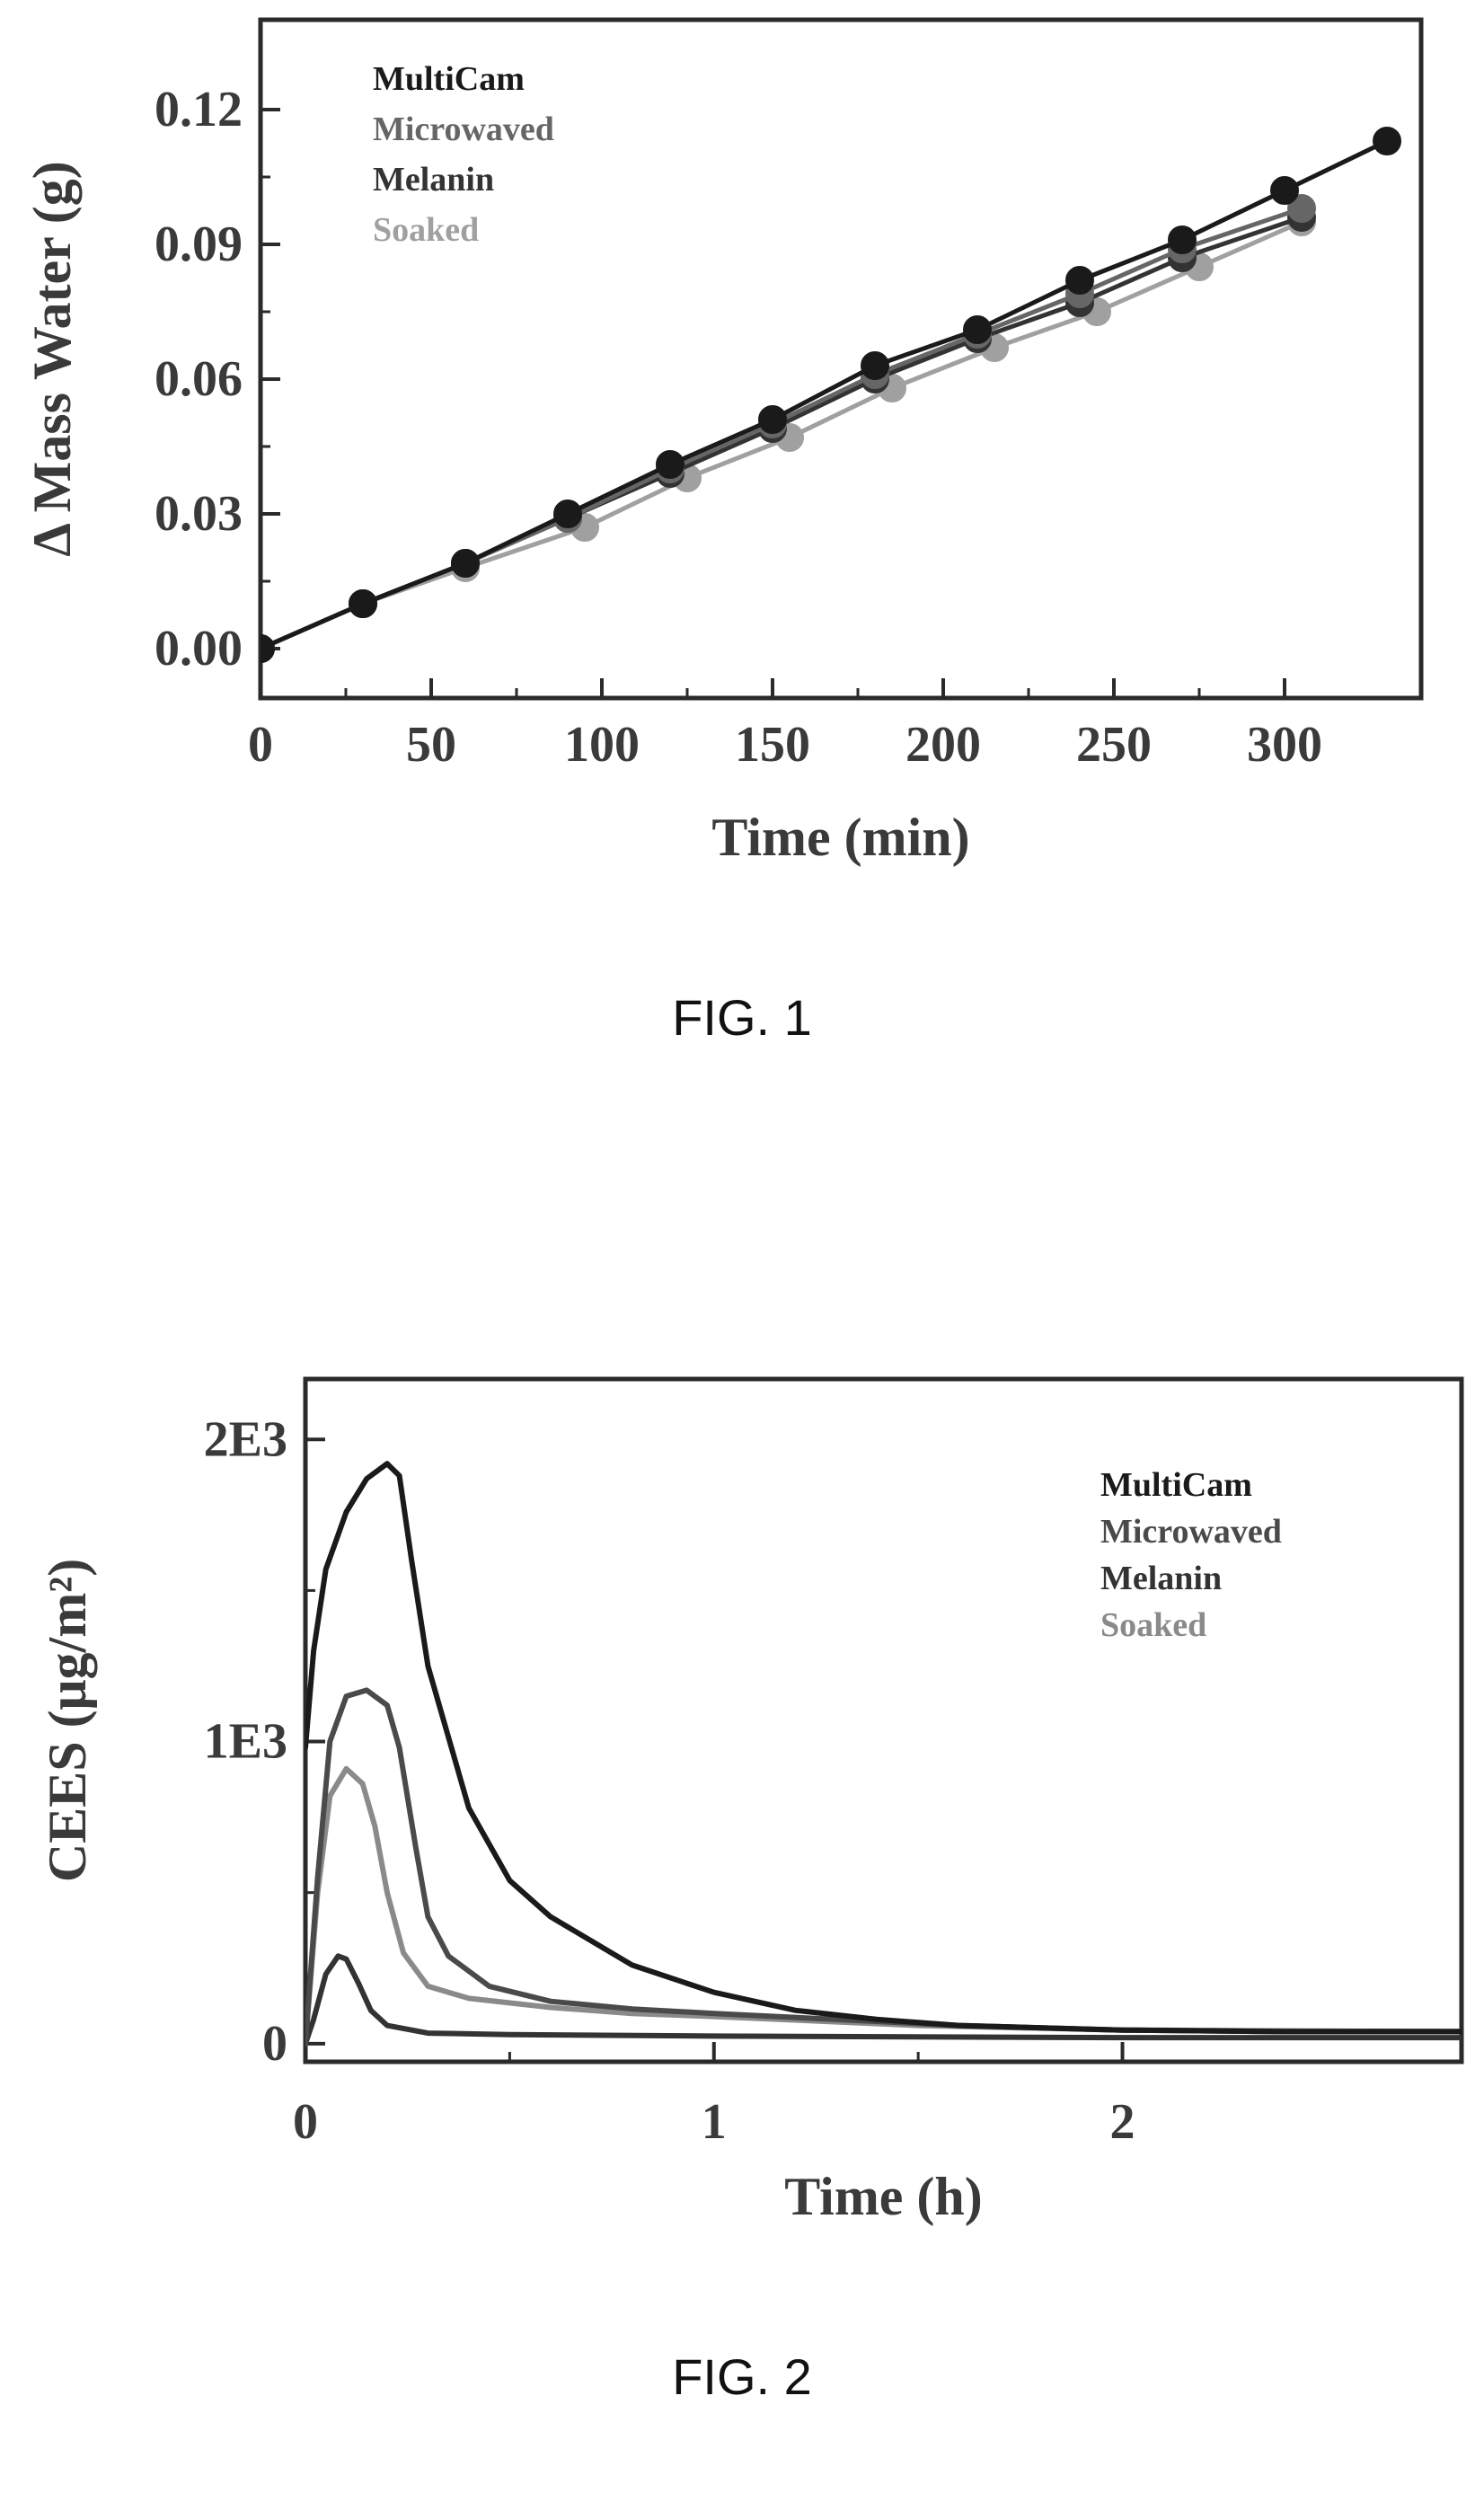 This screenshot has height=2493, width=1484. What do you see at coordinates (245, 1742) in the screenshot?
I see `y-tick-label: 1E3` at bounding box center [245, 1742].